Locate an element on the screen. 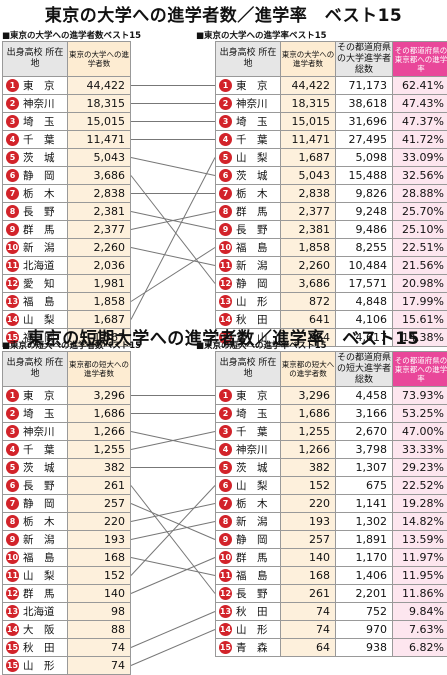 Image resolution: width=447 pixels, height=675 pixels. count-value: 74 is located at coordinates (99, 666).